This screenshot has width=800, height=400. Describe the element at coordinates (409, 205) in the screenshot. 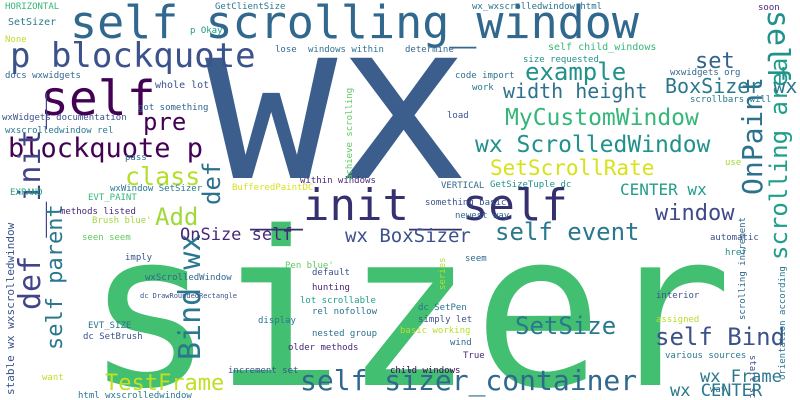

I see `word: __init__self` at that location.